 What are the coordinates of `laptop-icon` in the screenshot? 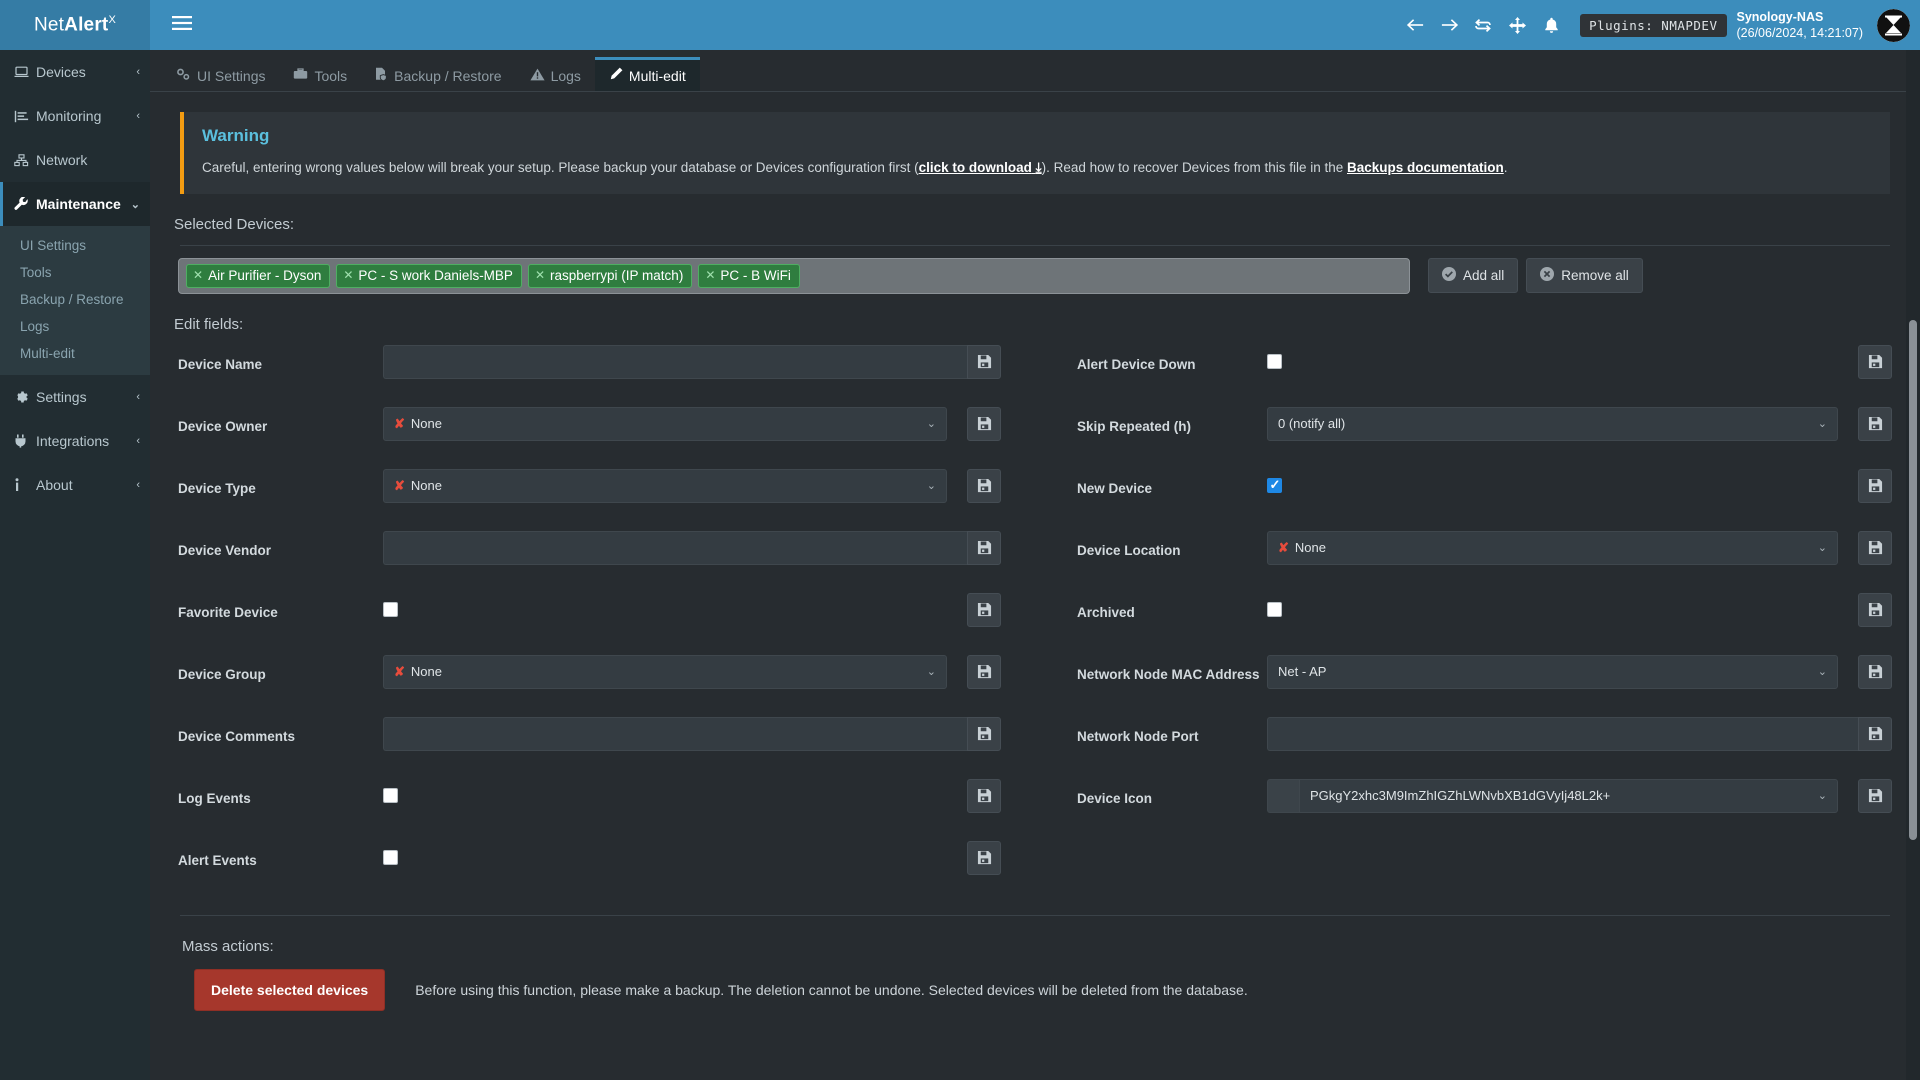 It's located at (25, 72).